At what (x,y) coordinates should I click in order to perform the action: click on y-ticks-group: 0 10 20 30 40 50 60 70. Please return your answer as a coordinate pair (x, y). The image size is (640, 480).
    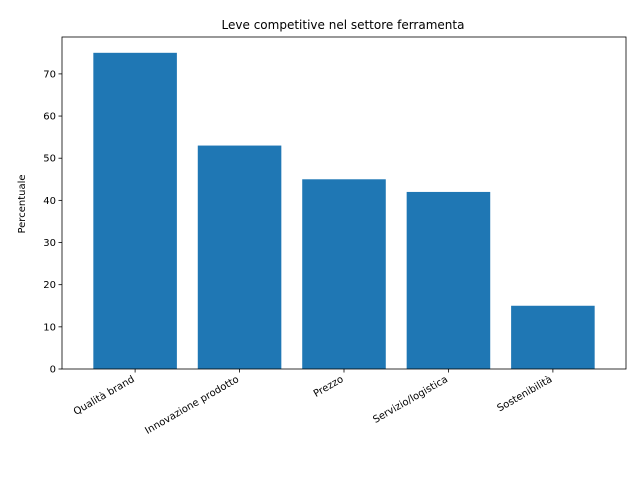
    Looking at the image, I should click on (52, 222).